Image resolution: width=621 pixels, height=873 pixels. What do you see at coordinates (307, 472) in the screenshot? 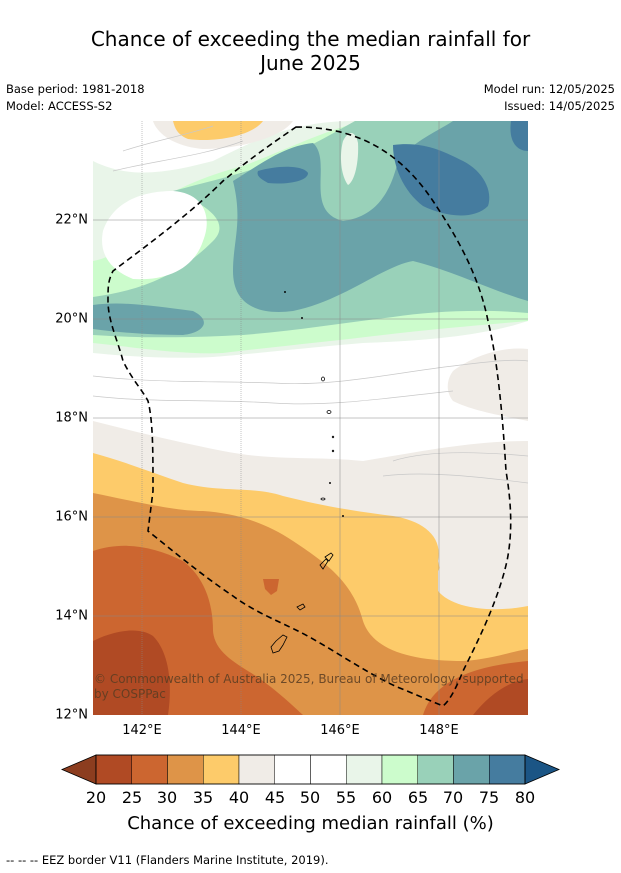
I see `islands` at bounding box center [307, 472].